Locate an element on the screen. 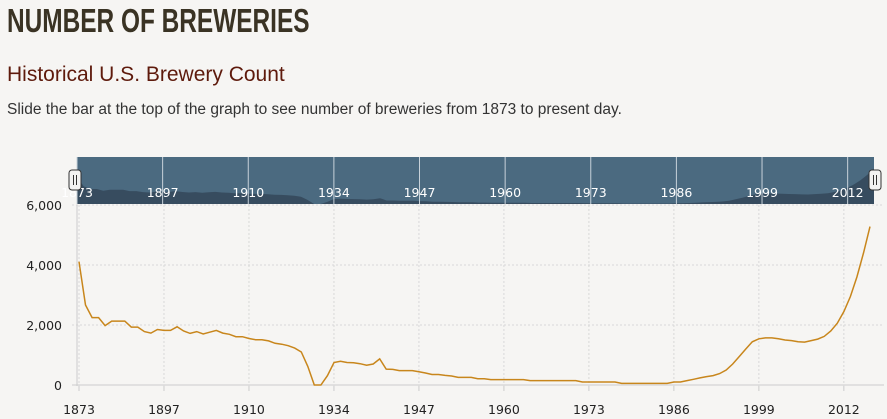 The height and width of the screenshot is (419, 887). x-tick-label: 1986 is located at coordinates (674, 409).